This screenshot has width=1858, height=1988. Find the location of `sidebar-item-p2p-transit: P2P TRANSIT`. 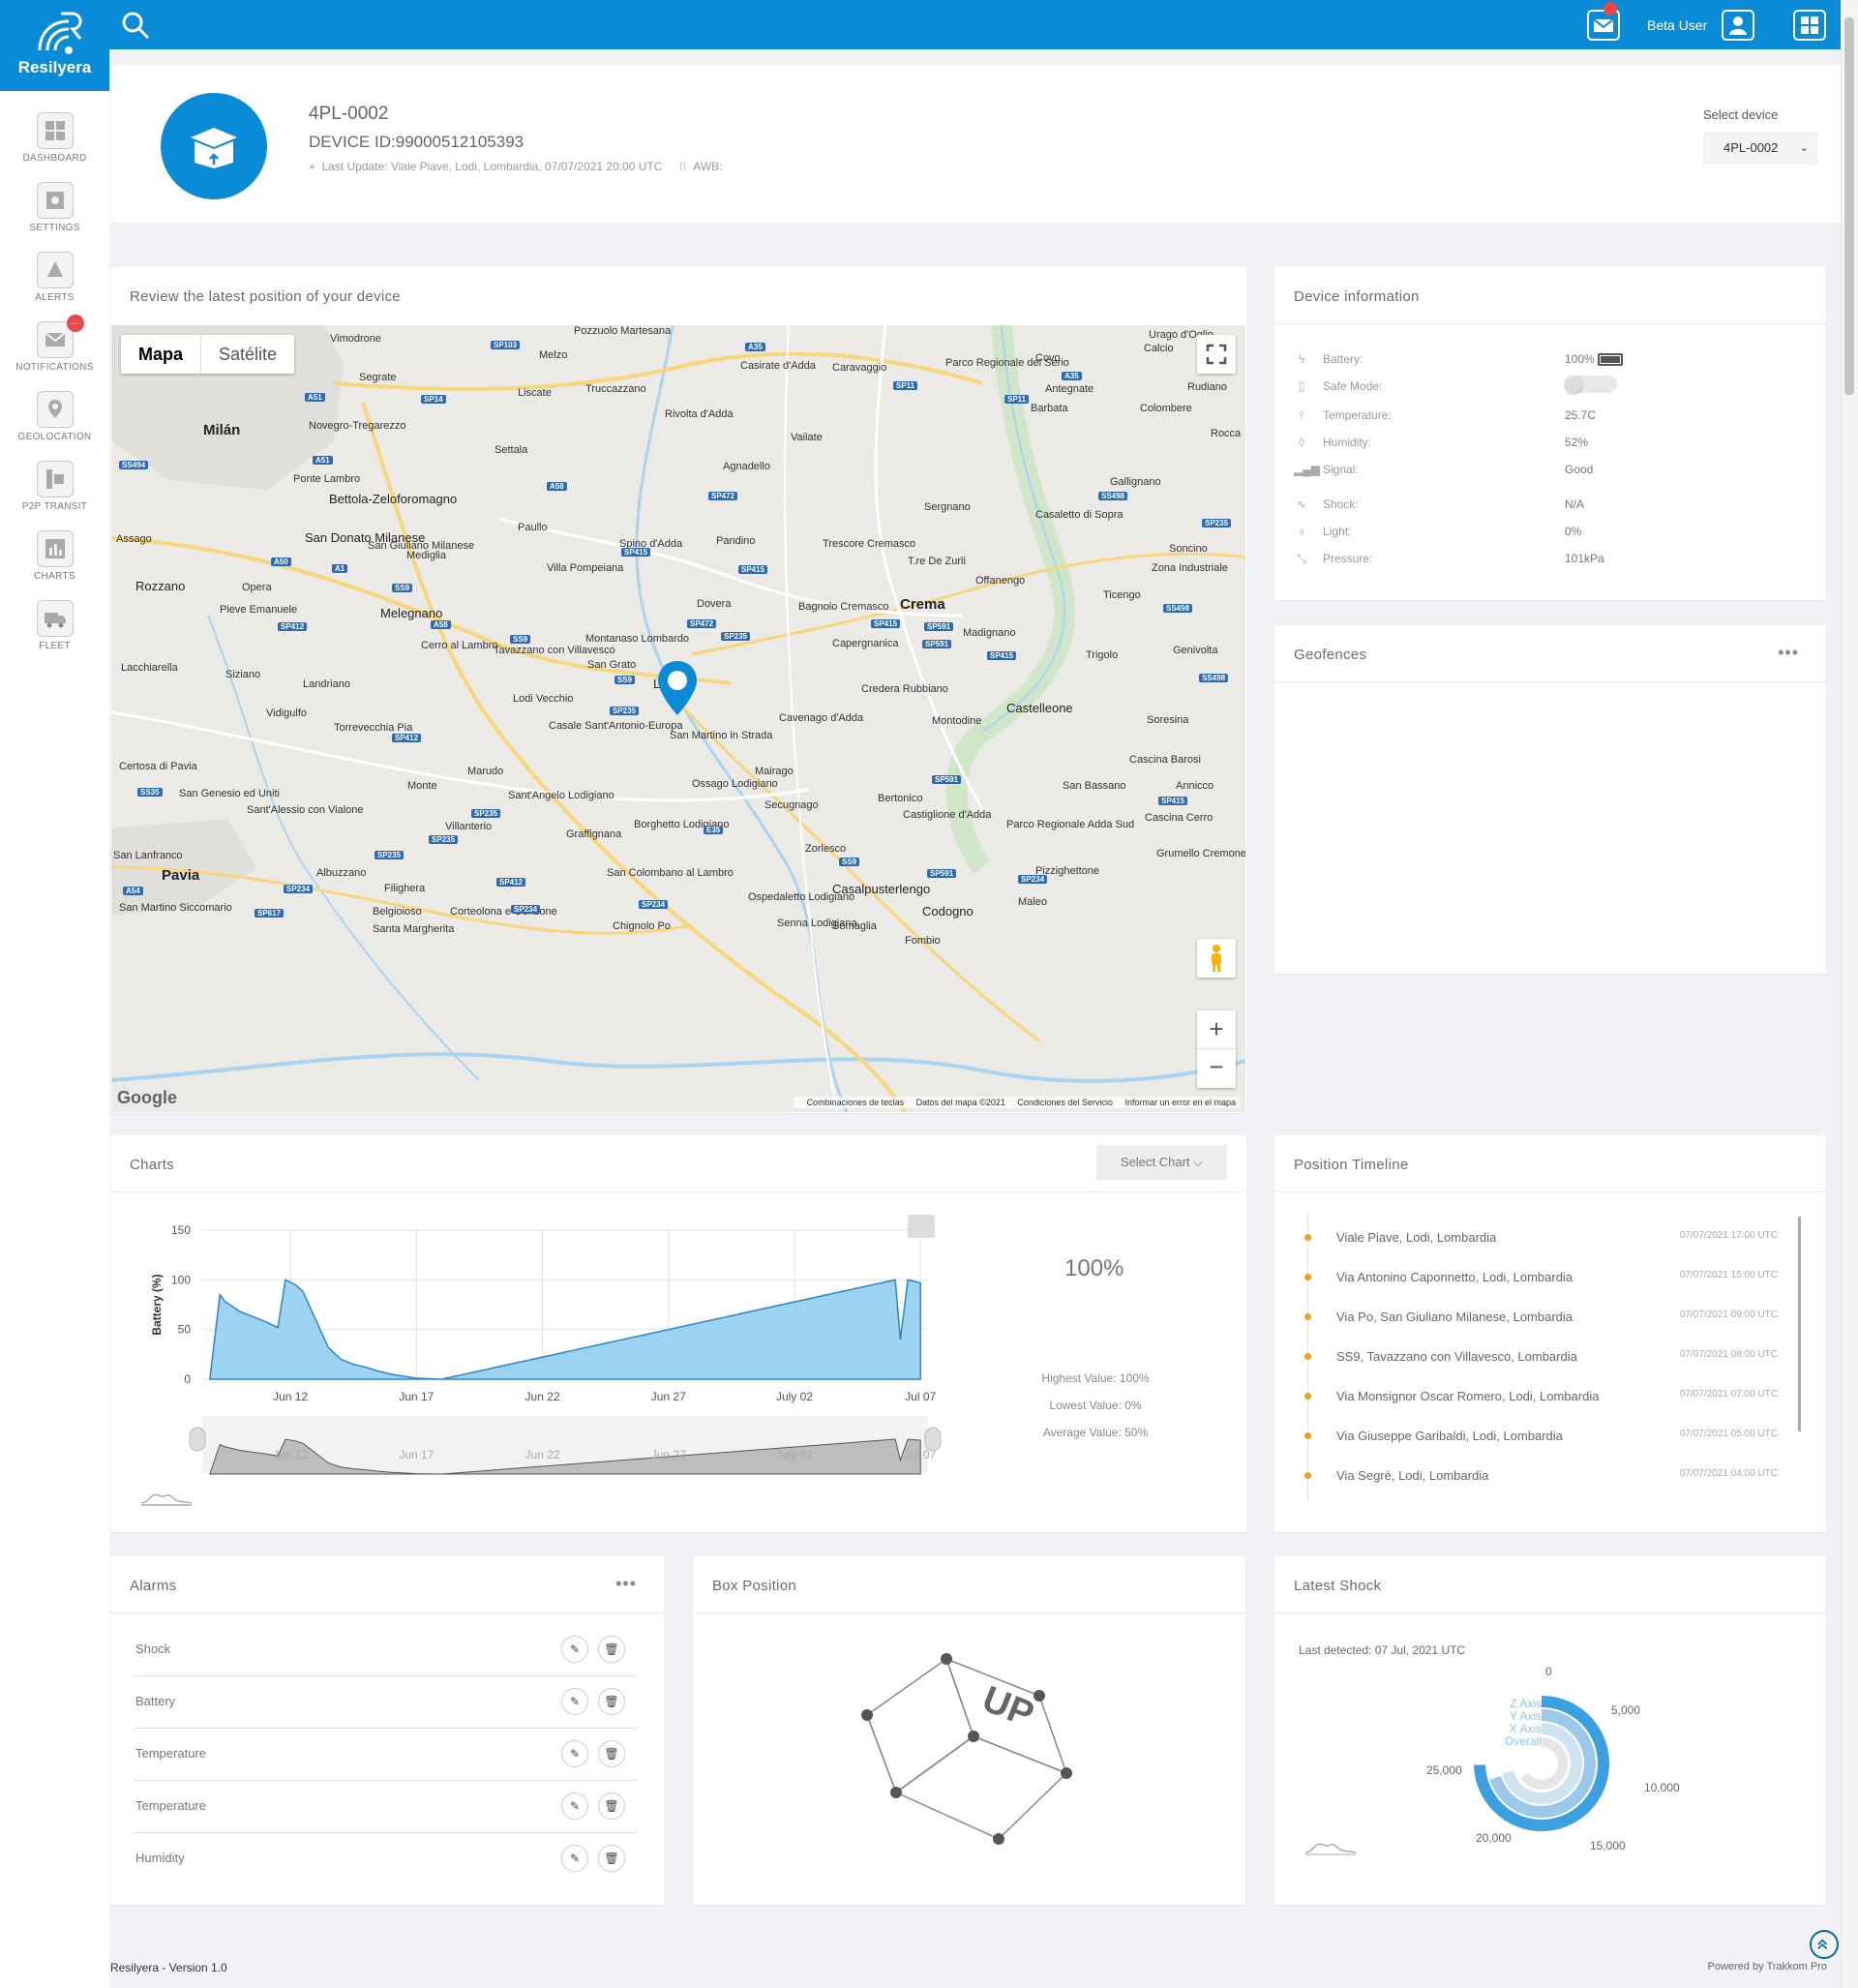

sidebar-item-p2p-transit: P2P TRANSIT is located at coordinates (54, 484).